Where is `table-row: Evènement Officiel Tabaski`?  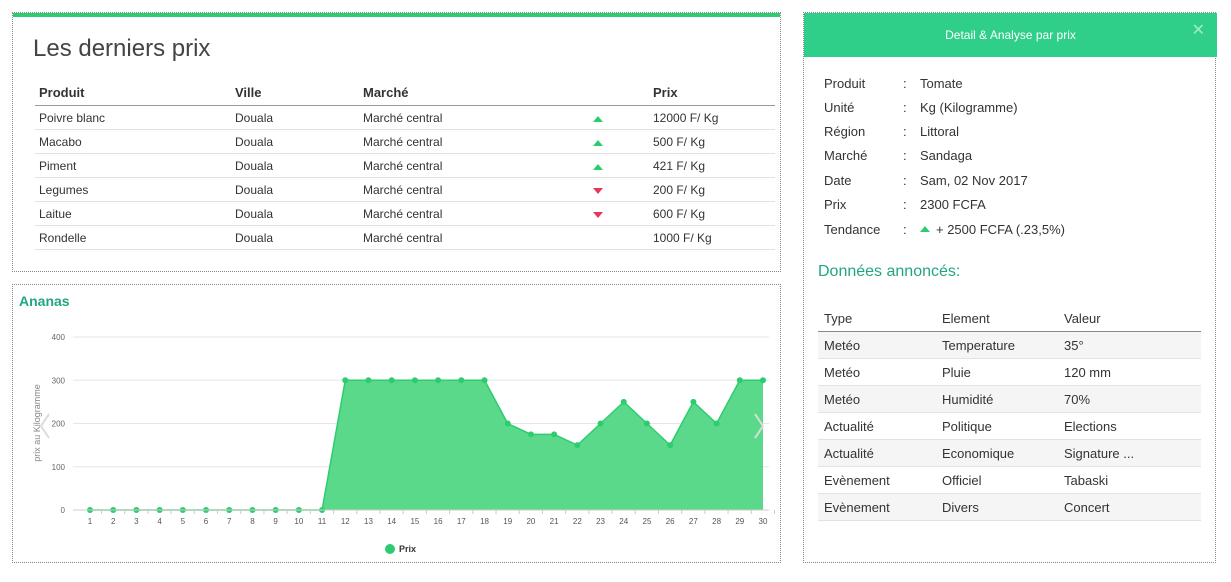
table-row: Evènement Officiel Tabaski is located at coordinates (1009, 480).